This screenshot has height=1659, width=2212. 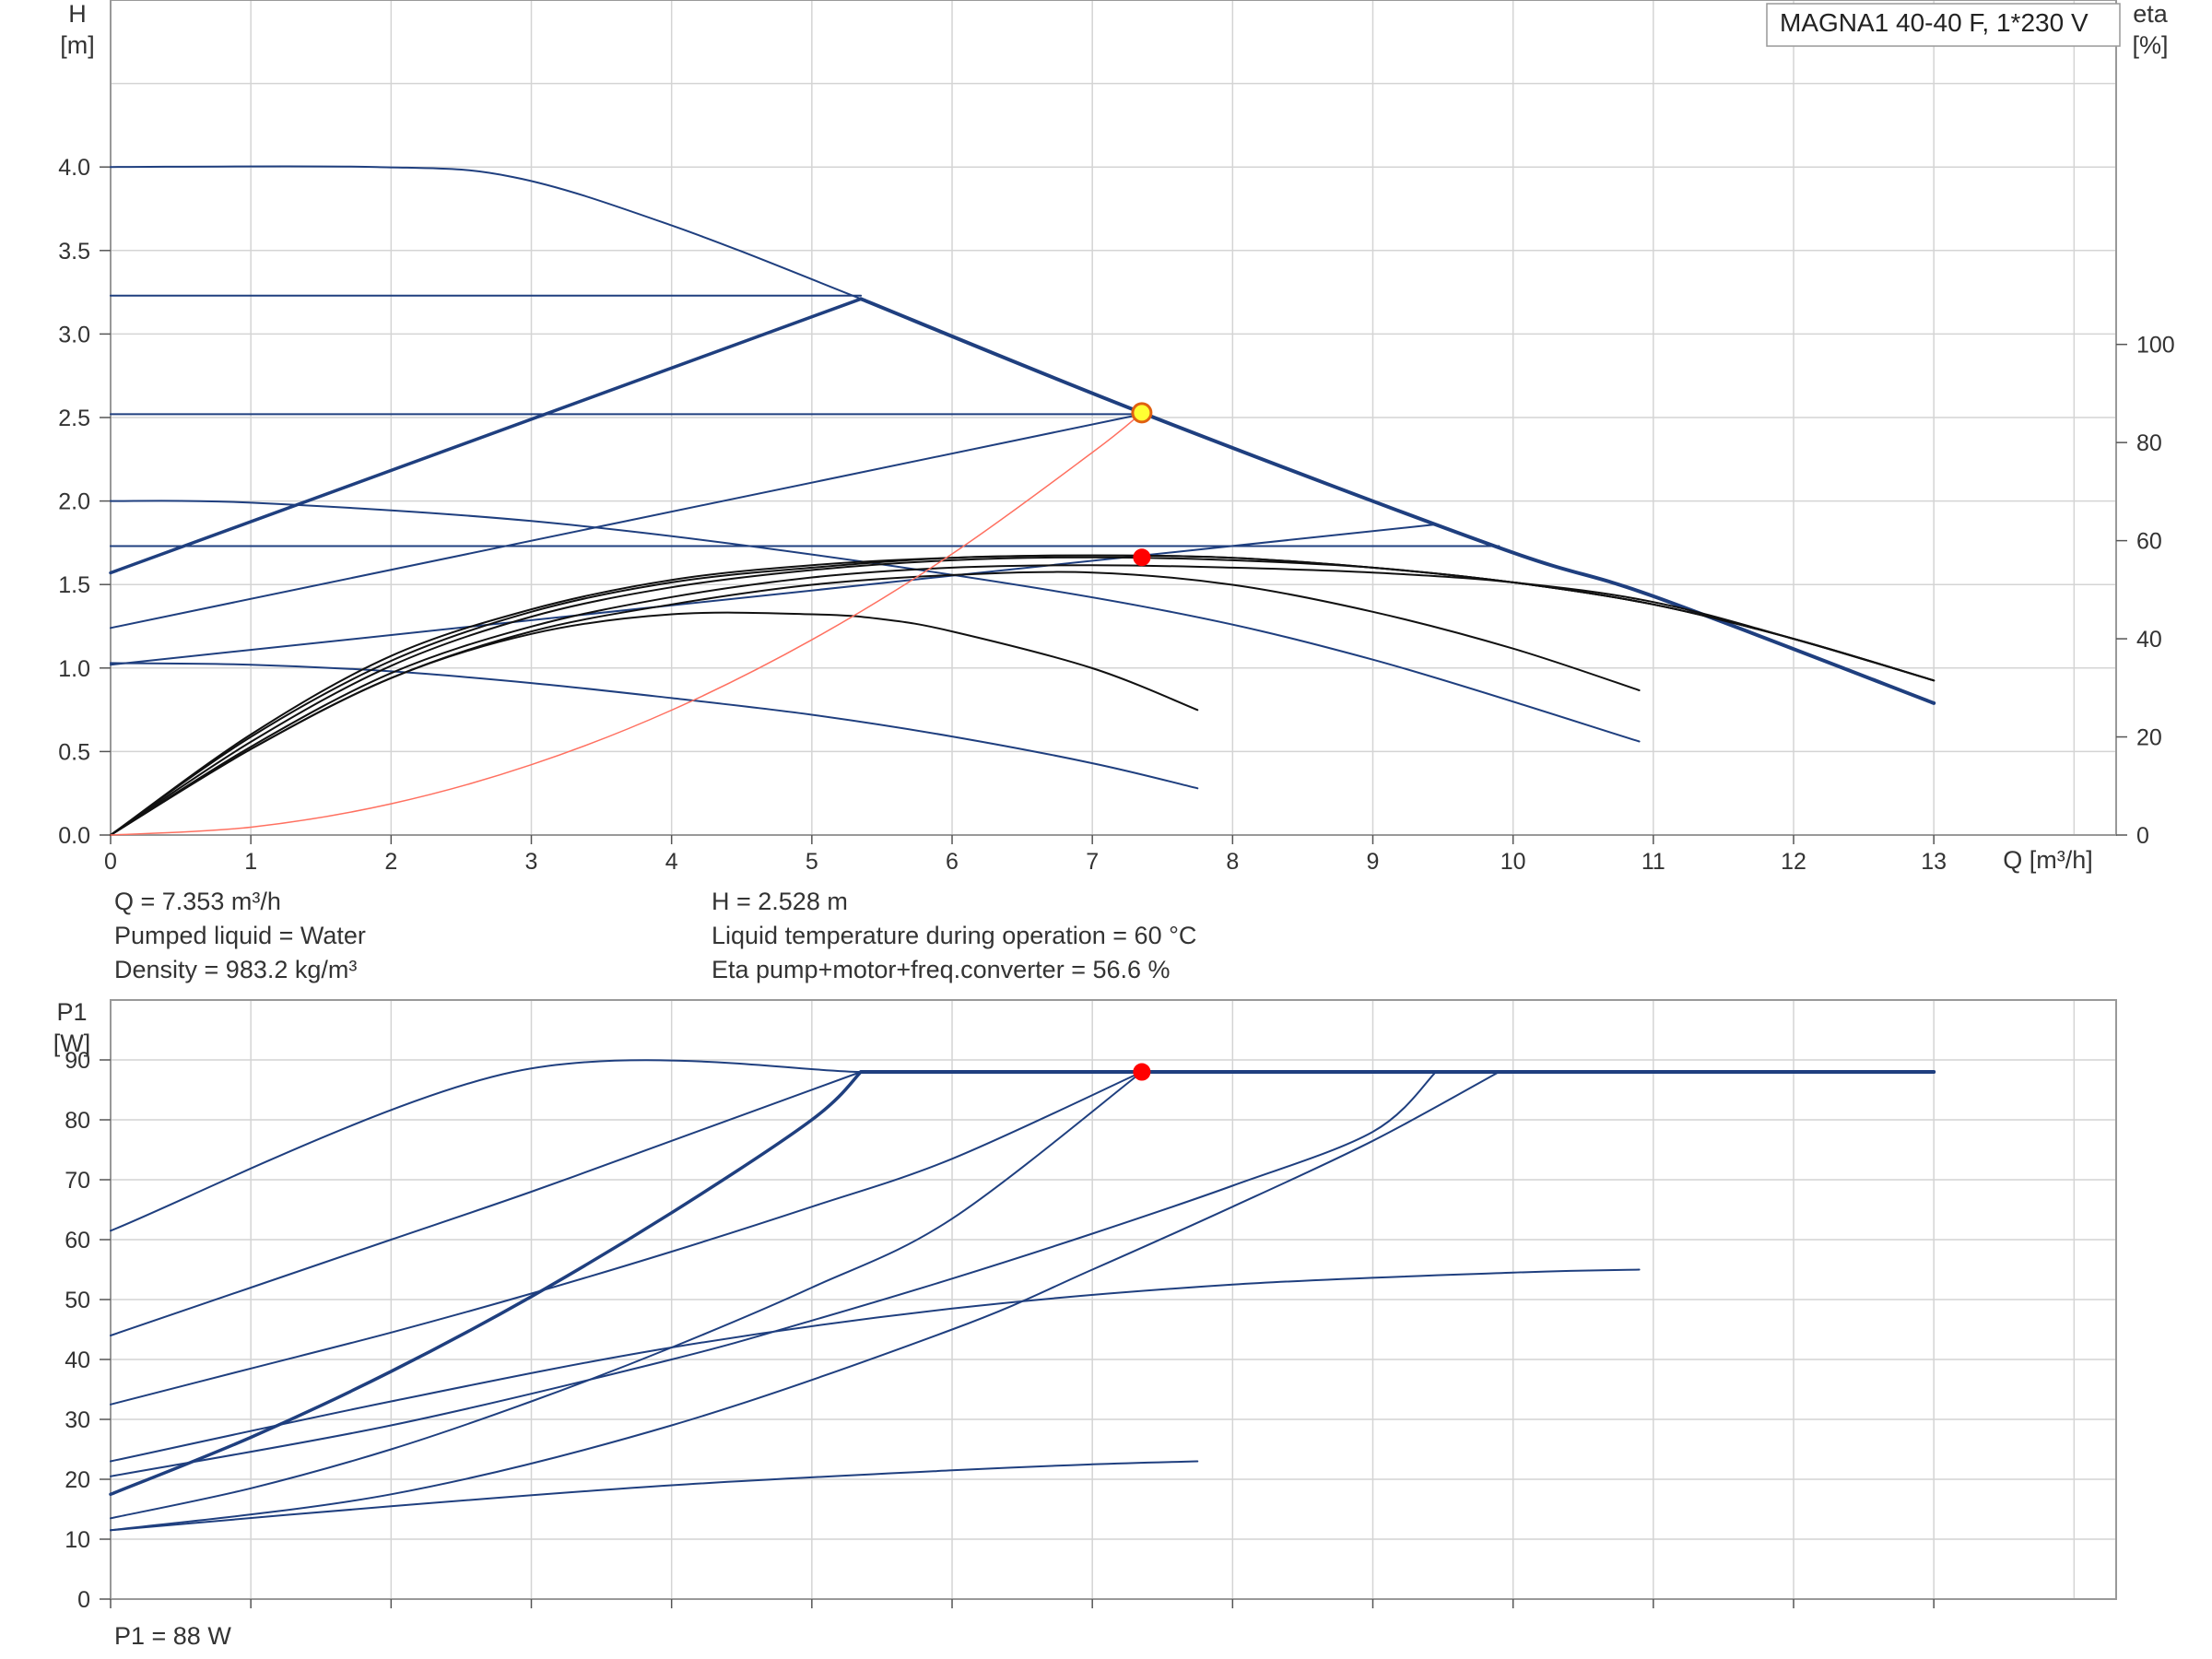 I want to click on legend: MAGNA1 40-40 F, 1*230 V, so click(x=1943, y=25).